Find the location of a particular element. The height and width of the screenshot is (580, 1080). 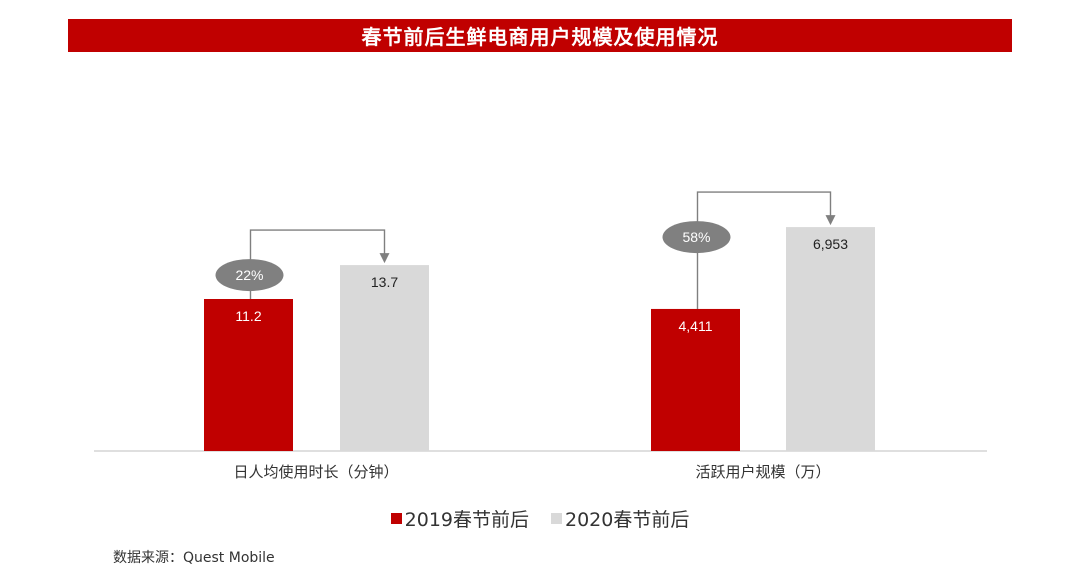

source-note: 数据来源：Quest Mobile is located at coordinates (194, 558).